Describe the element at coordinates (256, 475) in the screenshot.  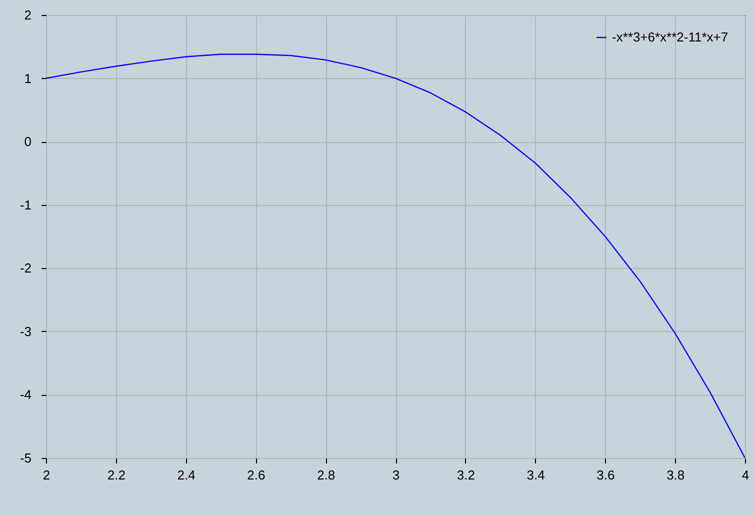
I see `x-tick-label: 2.6` at that location.